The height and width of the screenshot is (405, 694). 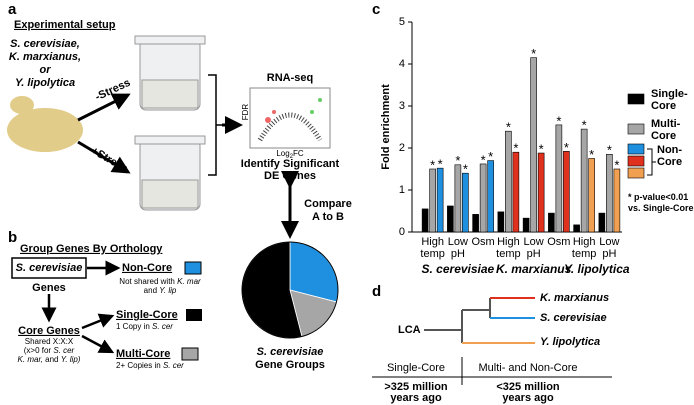 I want to click on yeast, so click(x=45, y=130).